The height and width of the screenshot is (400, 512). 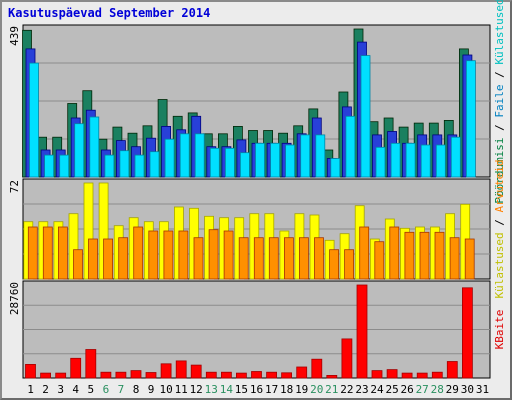 I want to click on axis-title-part: Pöördumisi, so click(x=499, y=170).